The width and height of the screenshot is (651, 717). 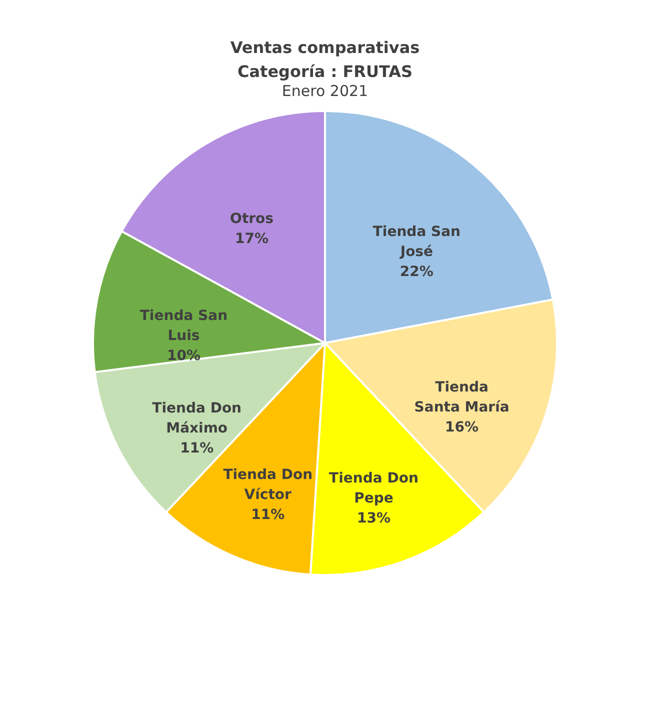 I want to click on chart-subtitle: Enero 2021, so click(x=325, y=91).